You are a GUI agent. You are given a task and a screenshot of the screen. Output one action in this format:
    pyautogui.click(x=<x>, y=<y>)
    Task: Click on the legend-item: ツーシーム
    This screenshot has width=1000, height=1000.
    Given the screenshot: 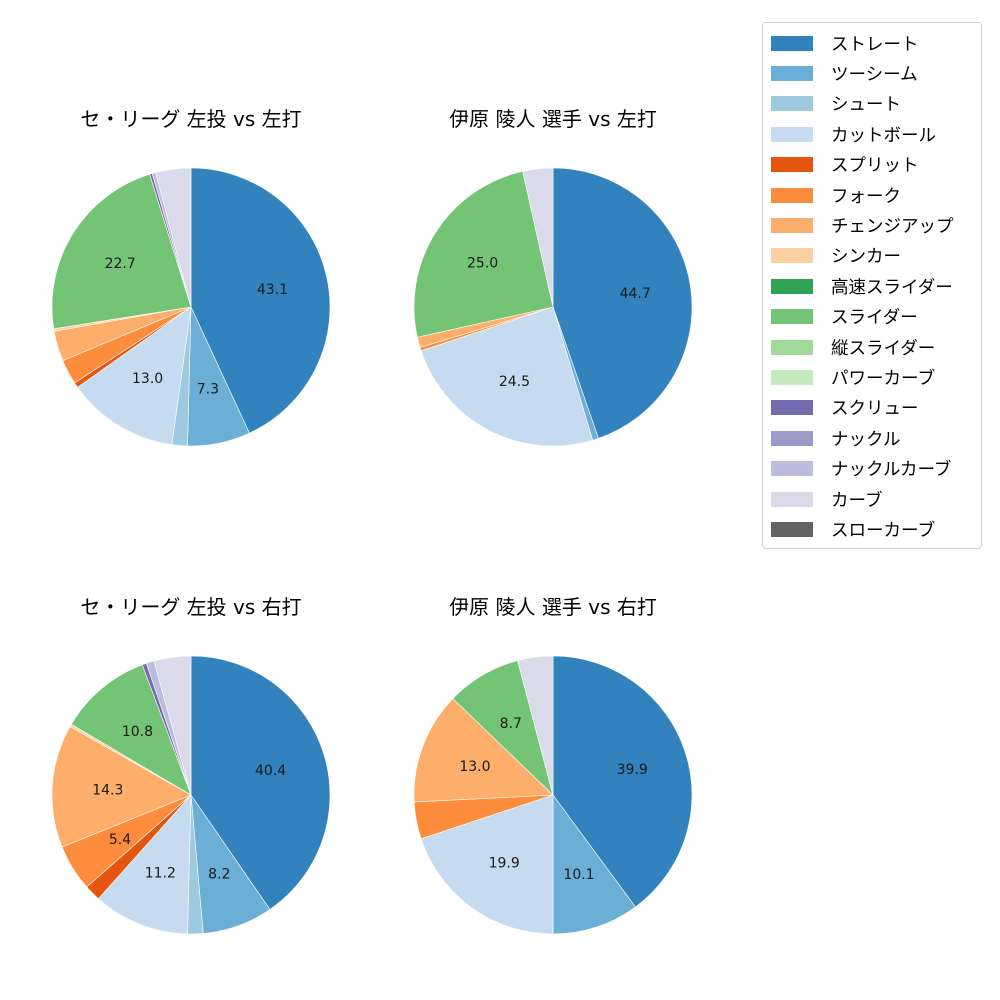 What is the action you would take?
    pyautogui.click(x=844, y=74)
    